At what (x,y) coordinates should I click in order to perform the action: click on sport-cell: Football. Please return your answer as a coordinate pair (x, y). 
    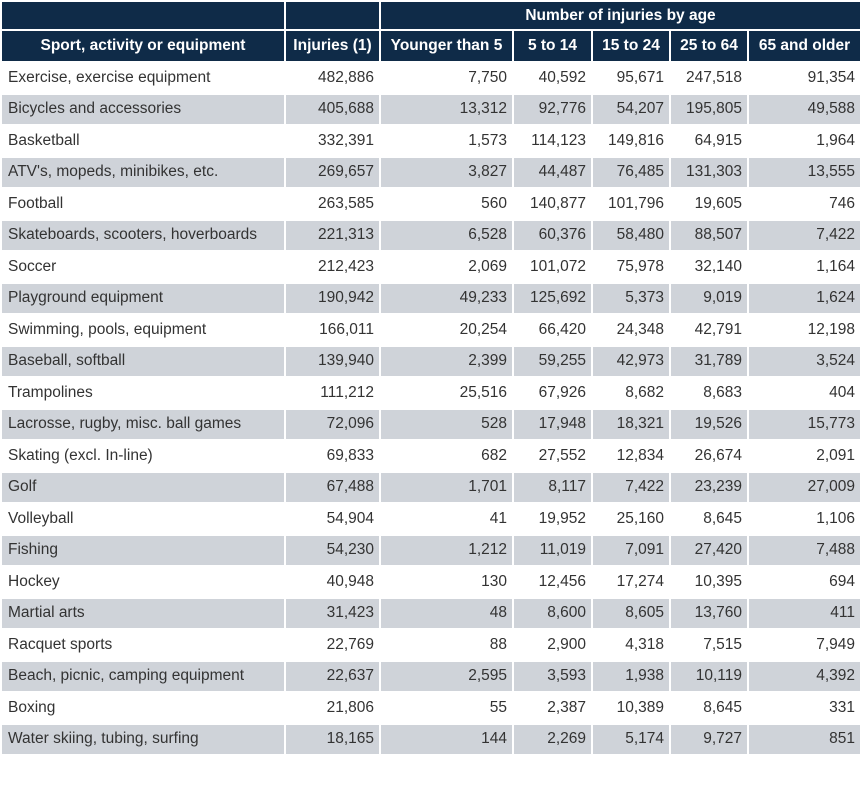
    Looking at the image, I should click on (143, 204).